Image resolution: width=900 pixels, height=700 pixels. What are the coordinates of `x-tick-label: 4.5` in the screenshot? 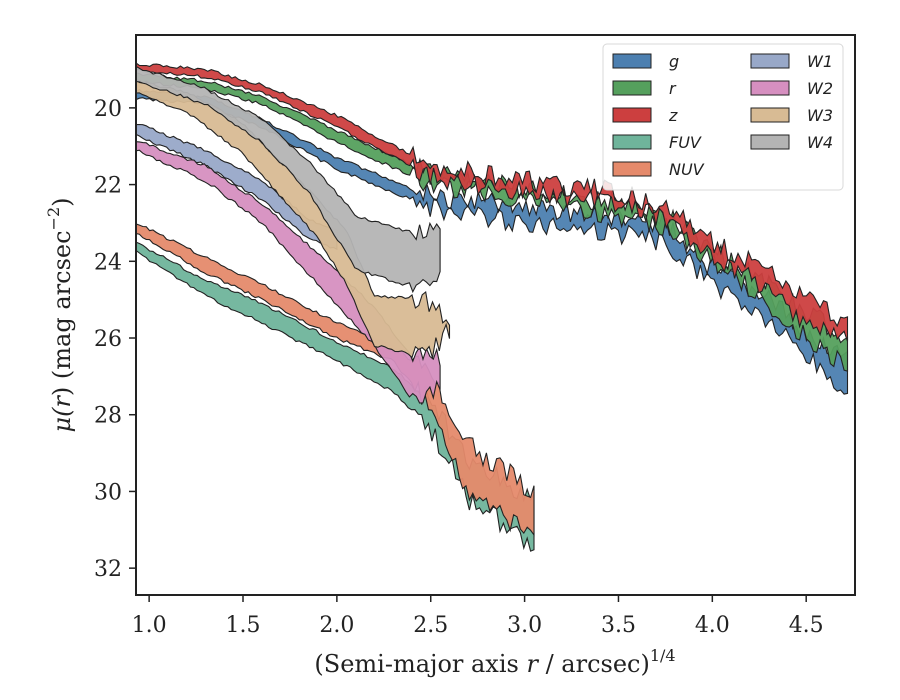 It's located at (806, 625).